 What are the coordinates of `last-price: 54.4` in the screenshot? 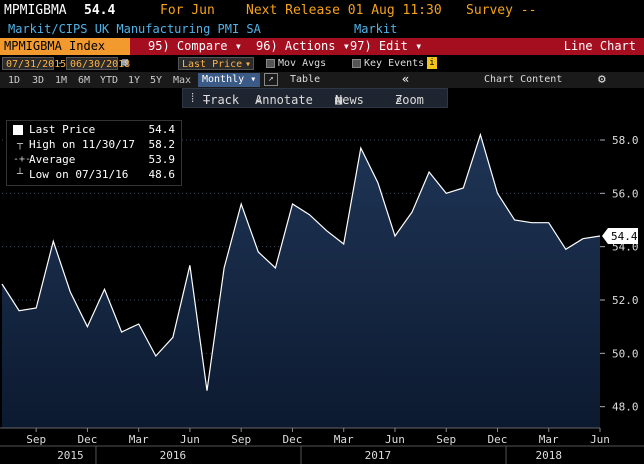 It's located at (100, 10).